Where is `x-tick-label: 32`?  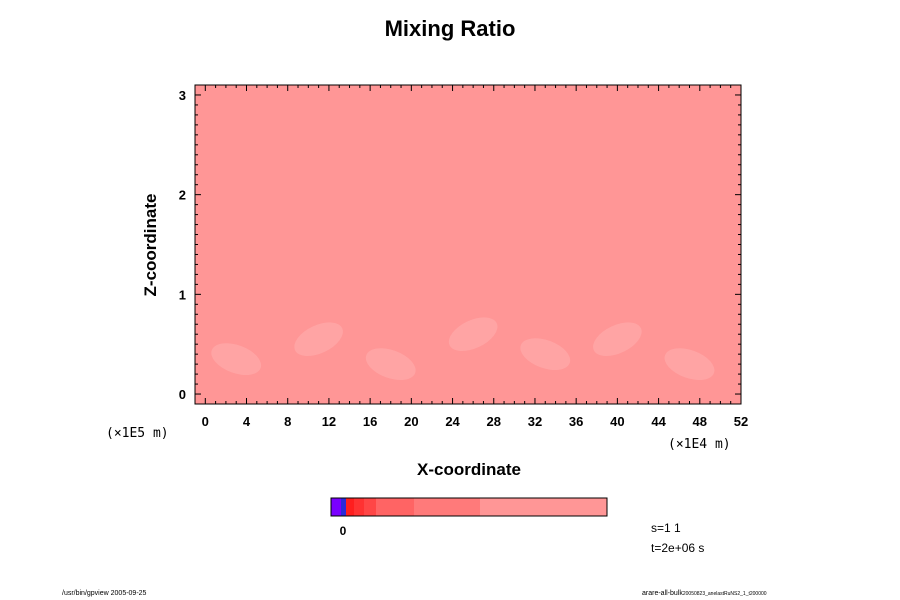 x-tick-label: 32 is located at coordinates (535, 421).